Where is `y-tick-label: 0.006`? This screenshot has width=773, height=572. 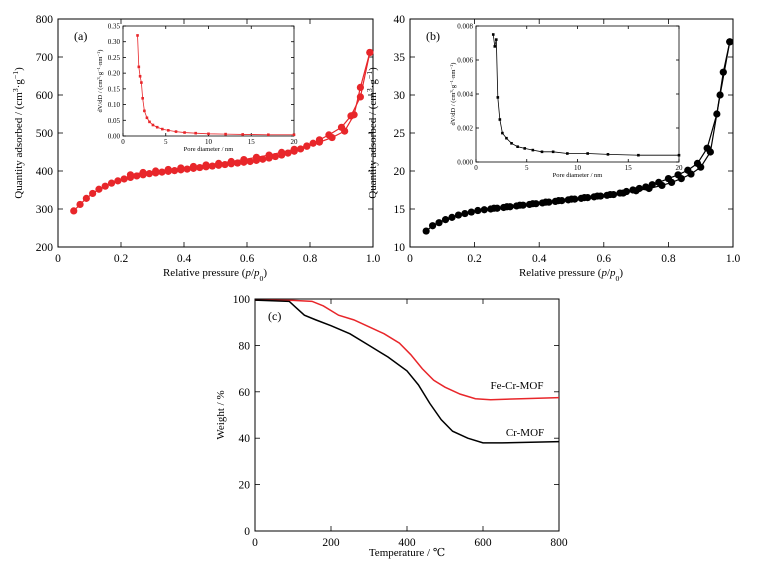
y-tick-label: 0.006 is located at coordinates (465, 61).